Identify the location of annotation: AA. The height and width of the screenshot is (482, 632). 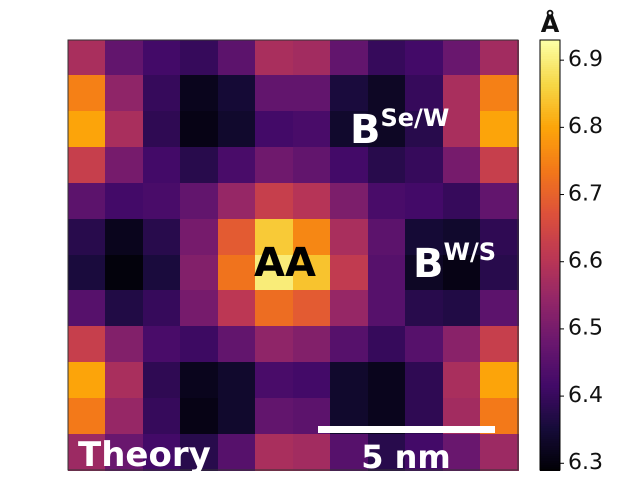
(285, 263).